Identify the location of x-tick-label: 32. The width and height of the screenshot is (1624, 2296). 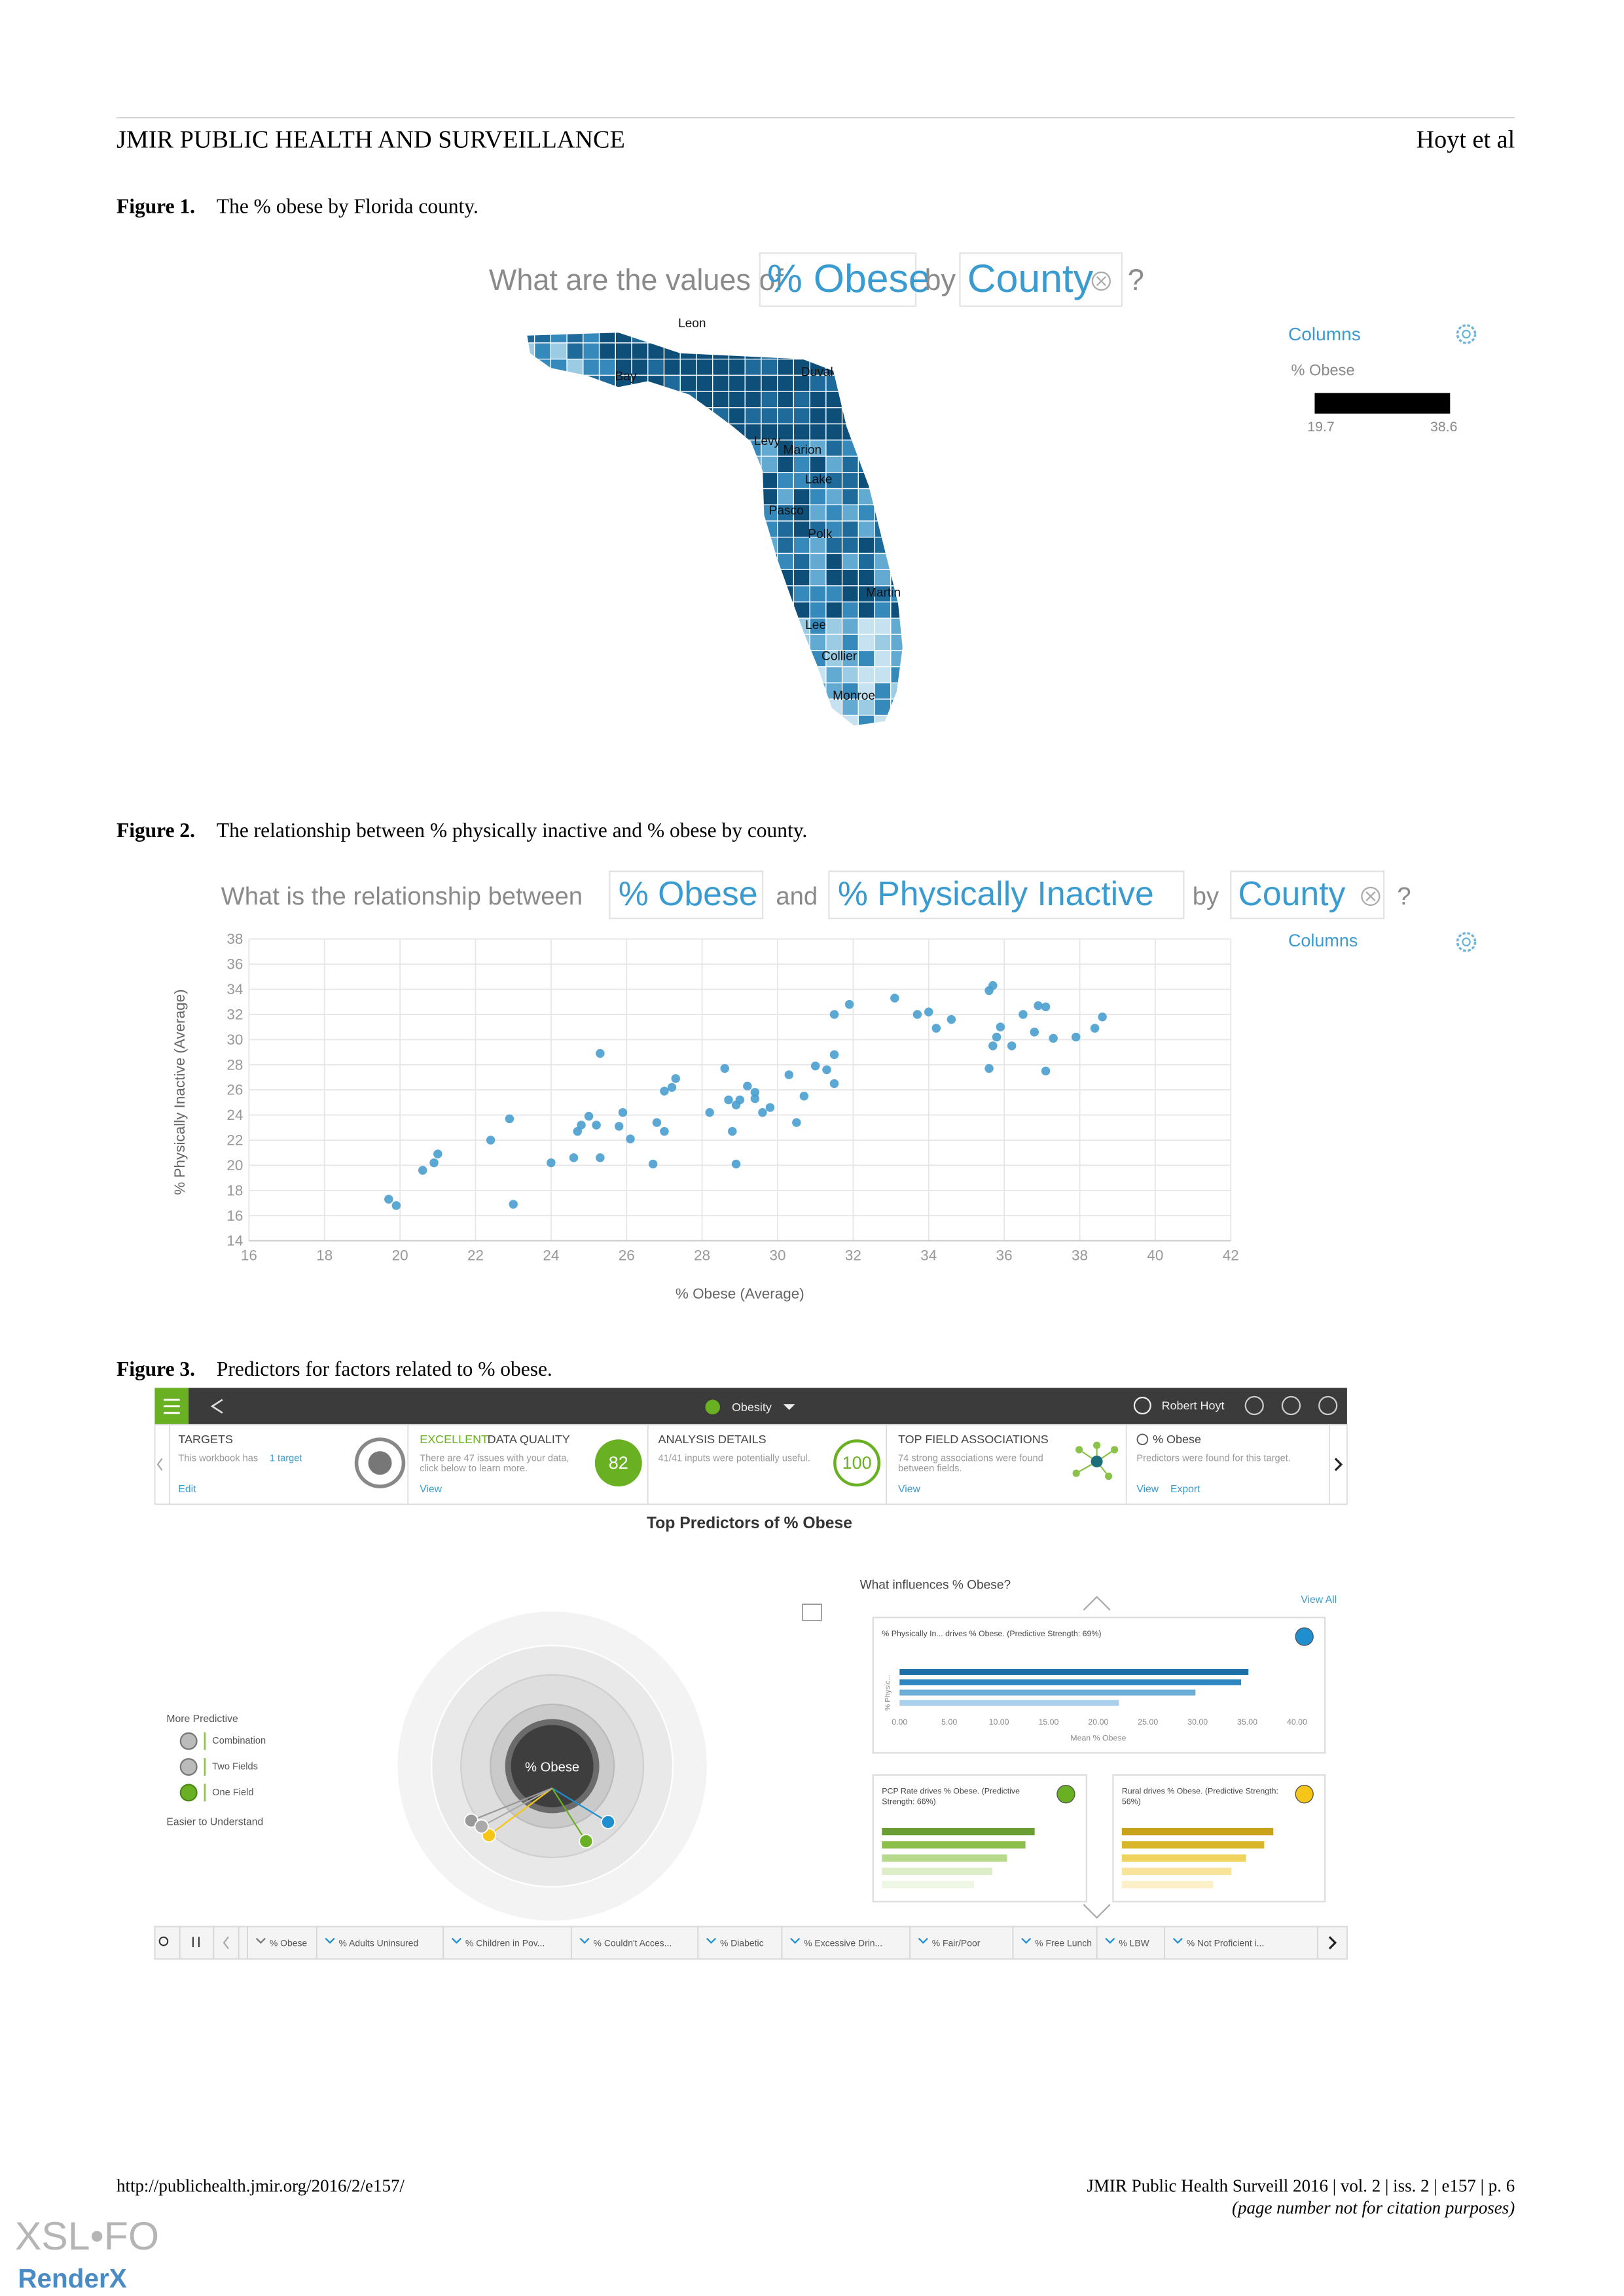
(853, 1255).